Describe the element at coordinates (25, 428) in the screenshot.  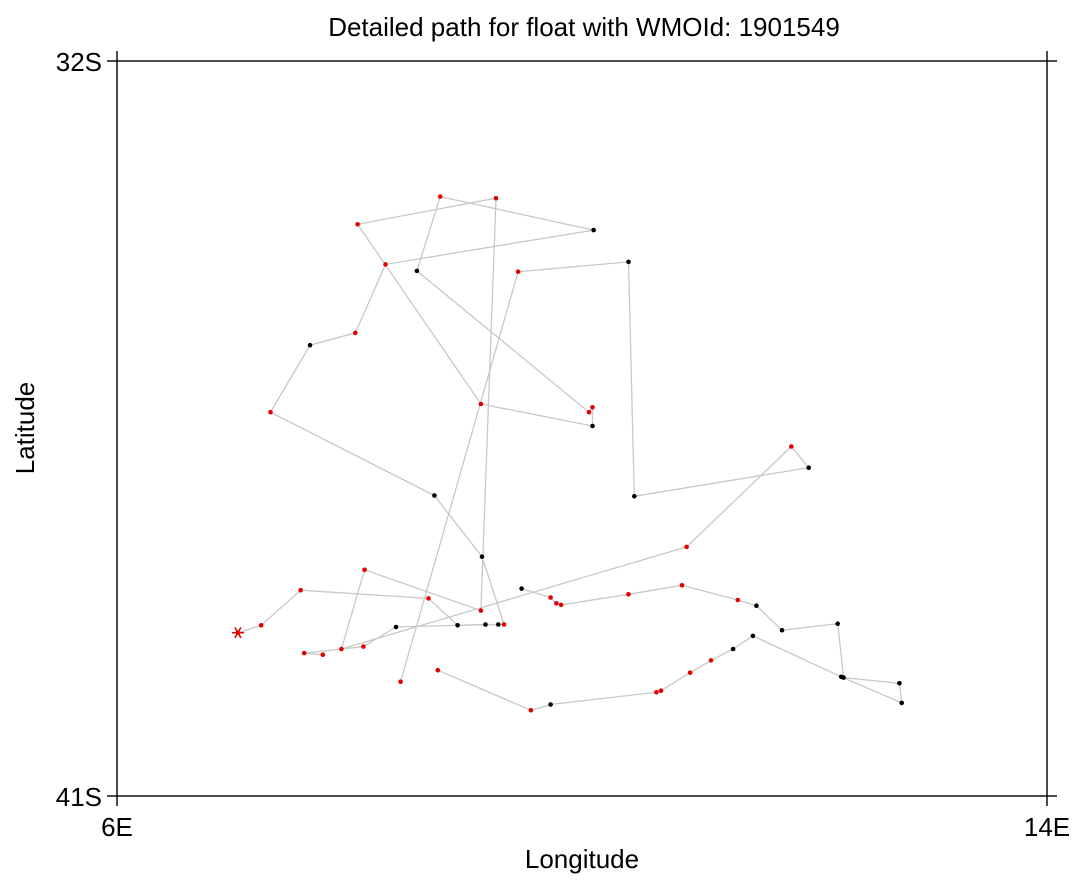
I see `y-axis-label: Latitude` at that location.